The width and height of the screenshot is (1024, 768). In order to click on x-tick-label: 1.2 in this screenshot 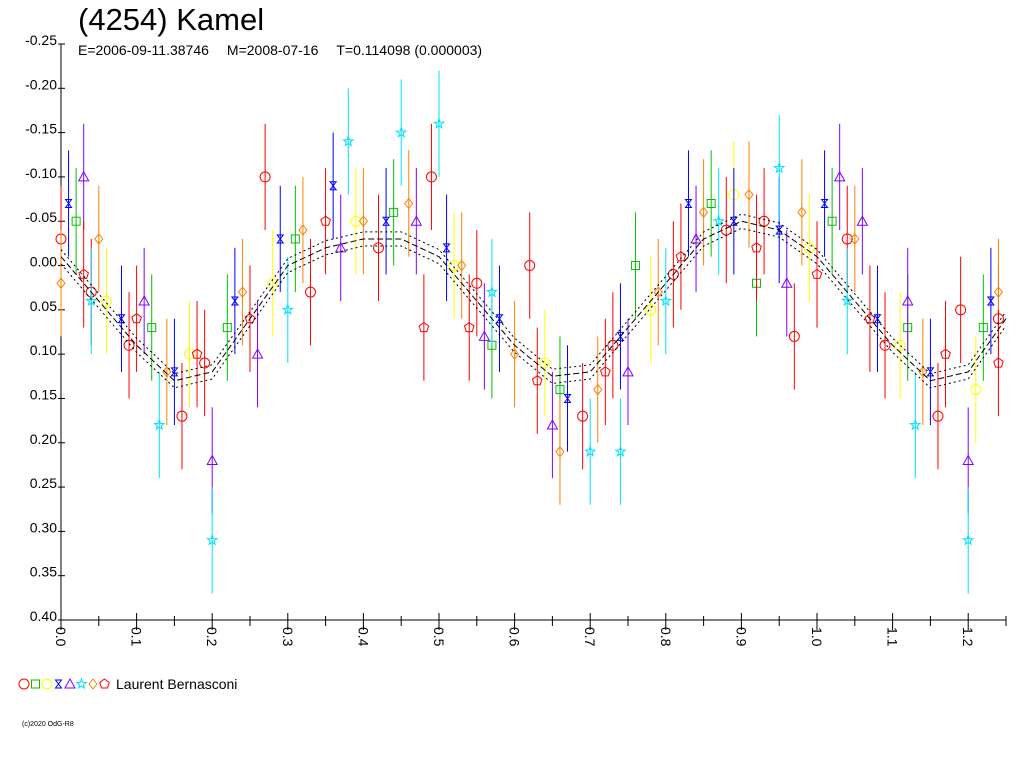, I will do `click(968, 637)`.